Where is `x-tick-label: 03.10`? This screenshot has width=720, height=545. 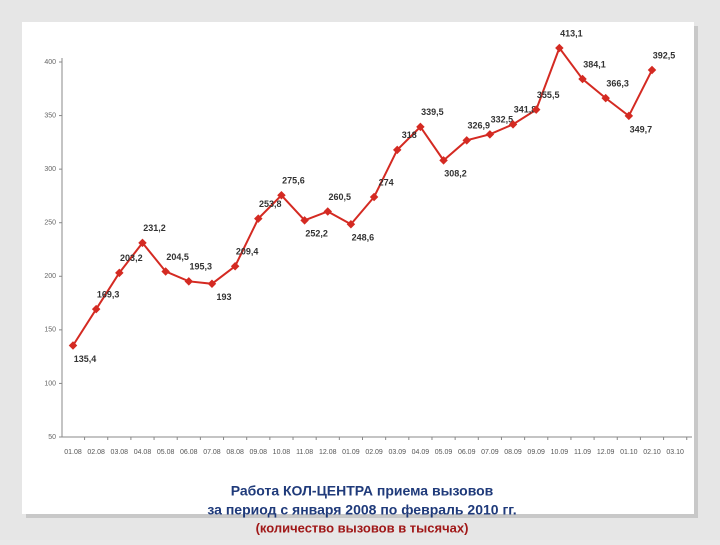
x-tick-label: 03.10 is located at coordinates (675, 452).